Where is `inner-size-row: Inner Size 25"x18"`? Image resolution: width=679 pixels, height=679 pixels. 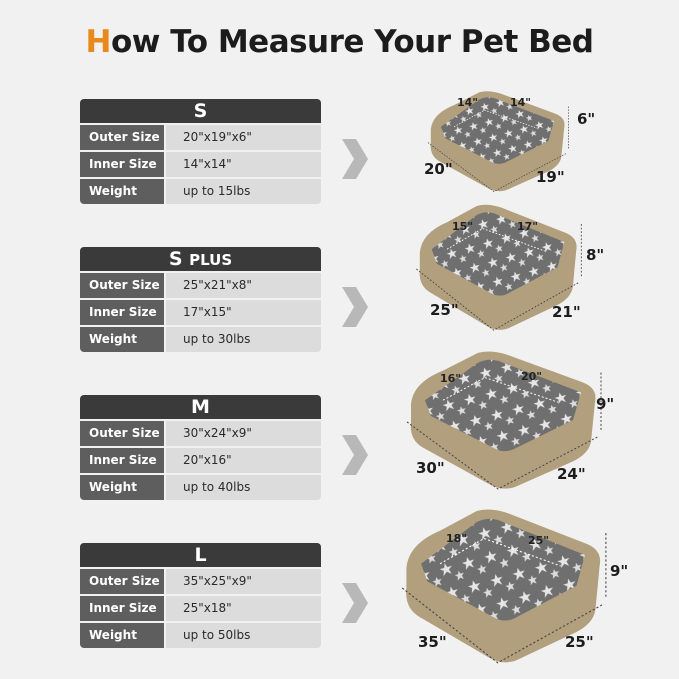
inner-size-row: Inner Size 25"x18" is located at coordinates (200, 609).